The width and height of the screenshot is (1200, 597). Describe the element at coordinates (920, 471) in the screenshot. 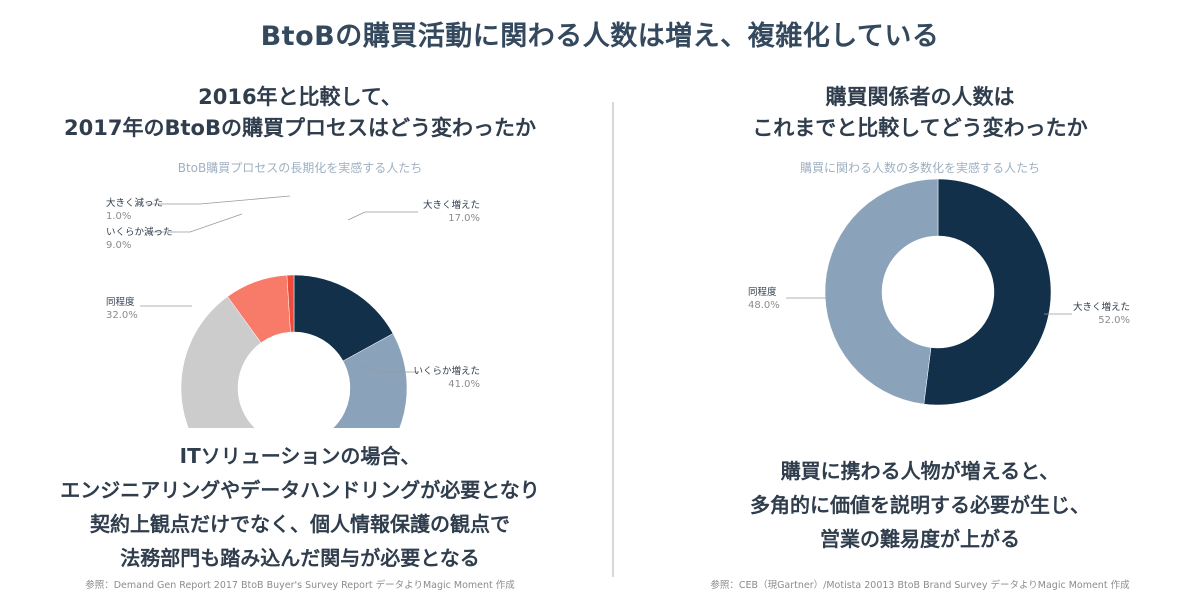

I see `right-callout-line: 購買に携わる人物が増えると、` at that location.